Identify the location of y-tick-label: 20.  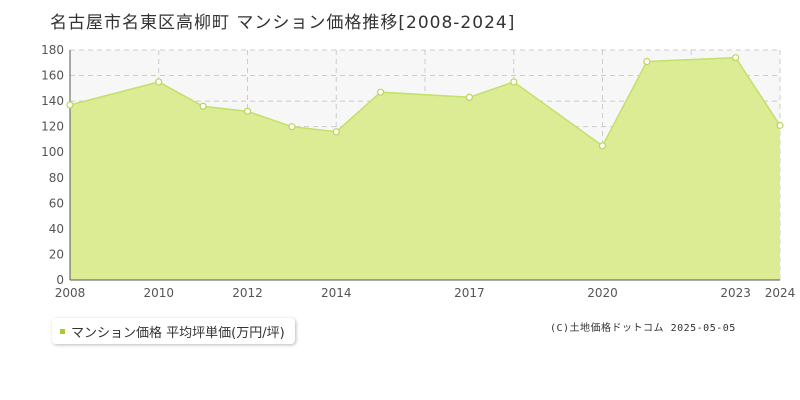
(56, 254).